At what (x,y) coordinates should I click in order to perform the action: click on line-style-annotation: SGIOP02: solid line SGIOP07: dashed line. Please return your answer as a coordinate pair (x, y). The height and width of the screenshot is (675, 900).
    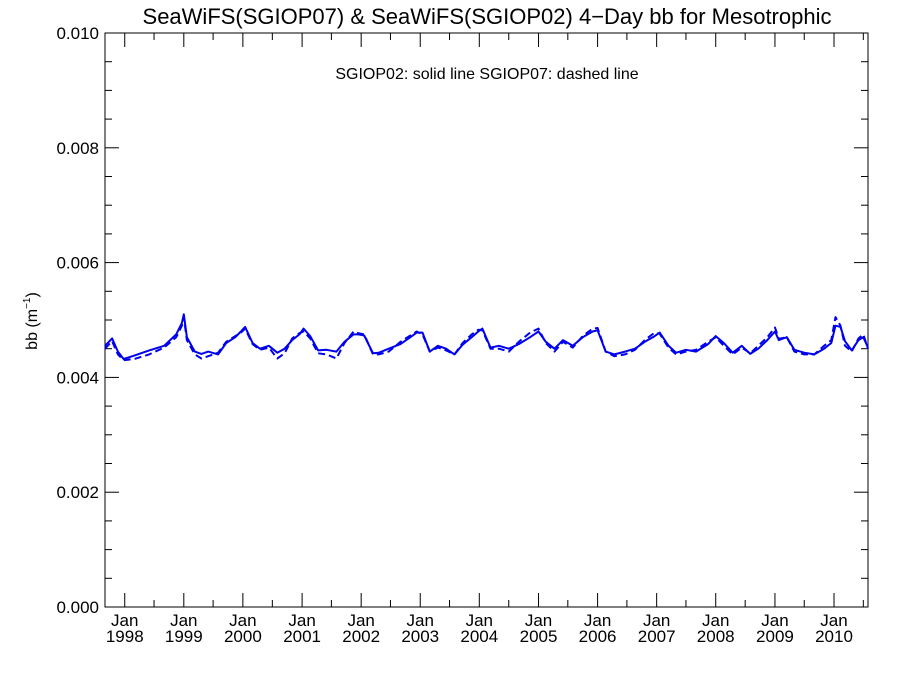
    Looking at the image, I should click on (486, 74).